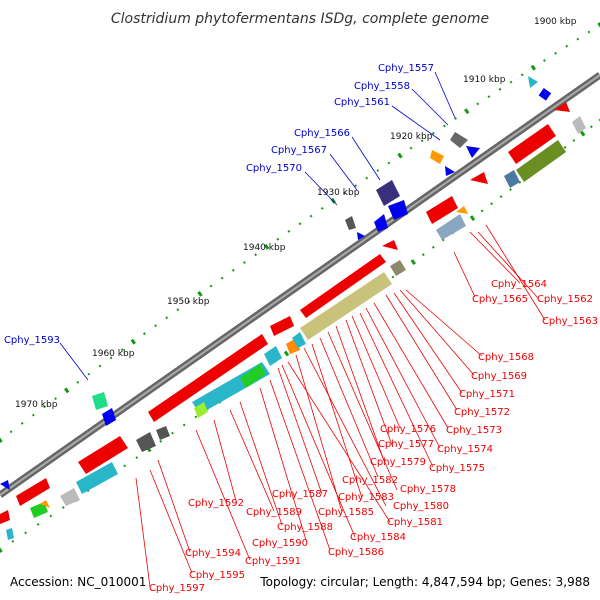 The width and height of the screenshot is (600, 600). What do you see at coordinates (519, 284) in the screenshot?
I see `label-cphy-1564: Cphy_1564` at bounding box center [519, 284].